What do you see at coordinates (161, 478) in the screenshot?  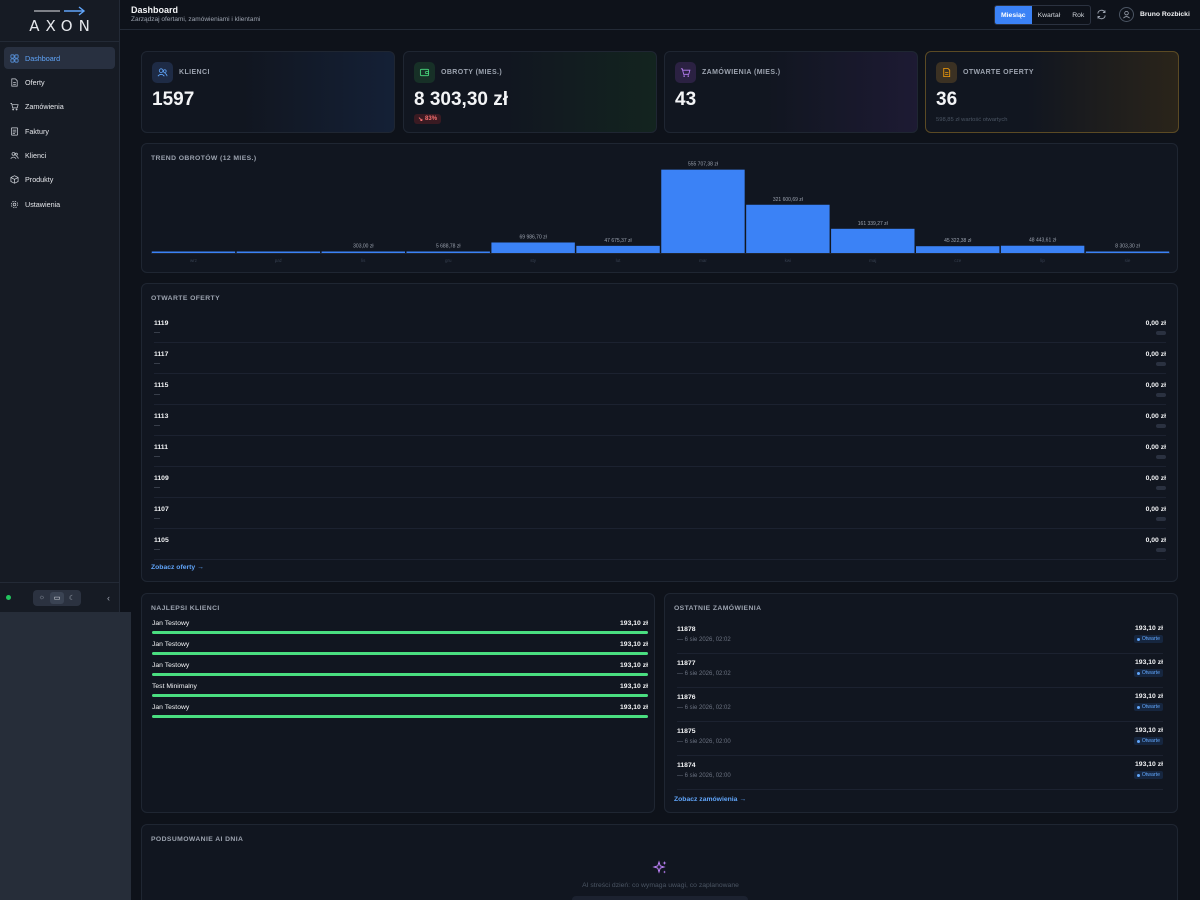 I see `offer-id: 1109` at bounding box center [161, 478].